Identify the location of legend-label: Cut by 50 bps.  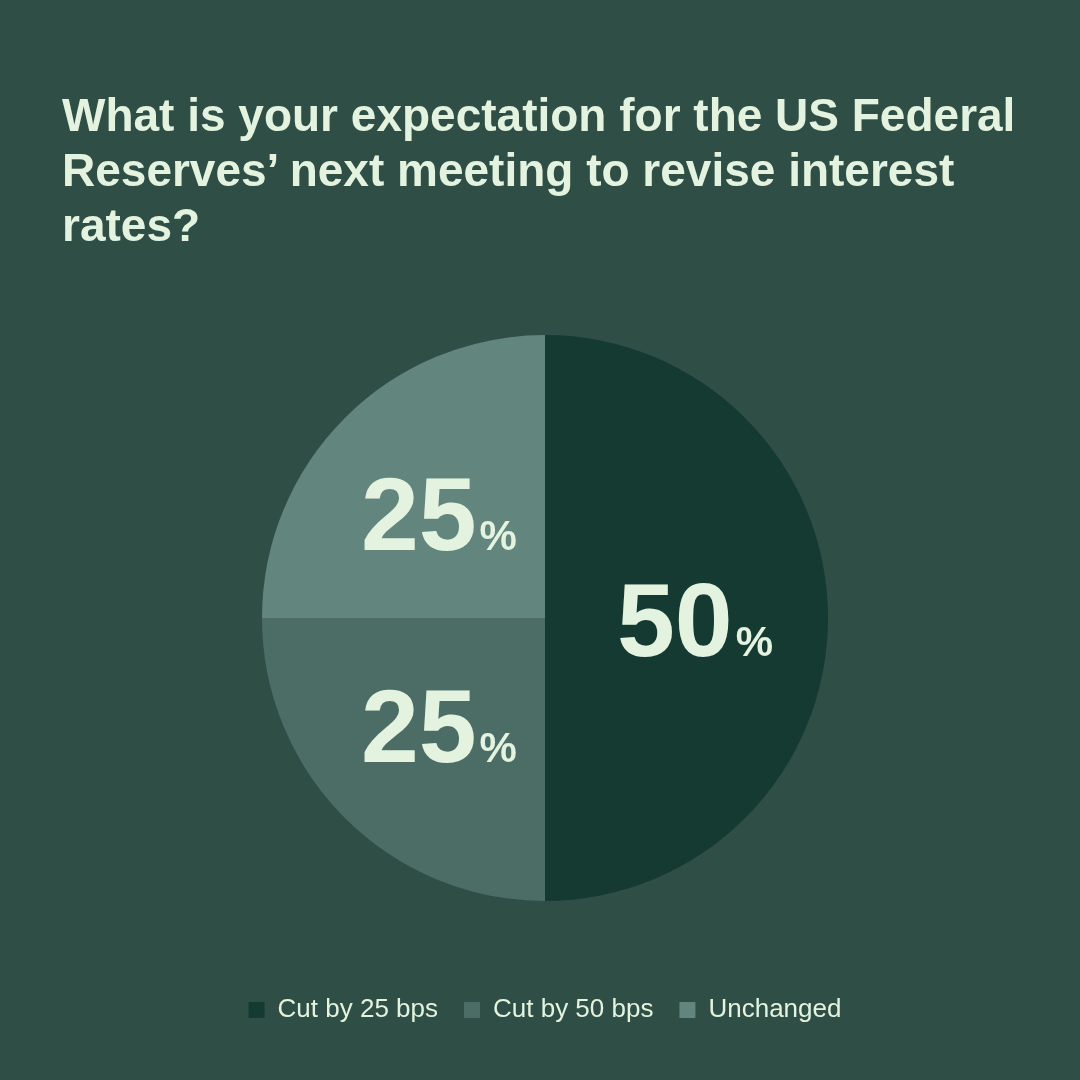
(573, 1008).